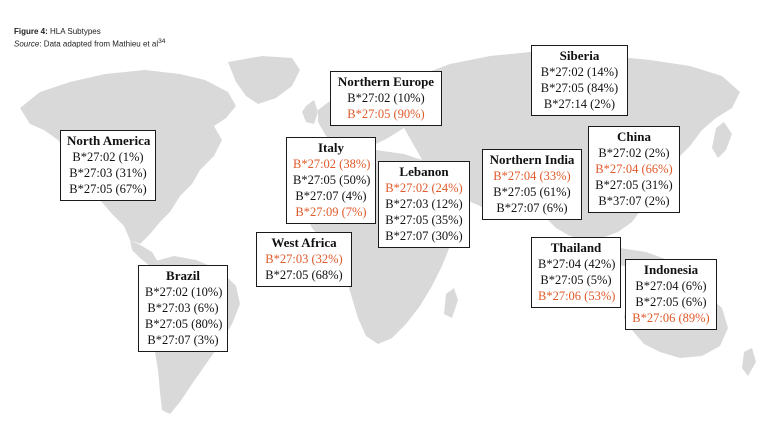 The height and width of the screenshot is (433, 768). Describe the element at coordinates (424, 188) in the screenshot. I see `allele-entry: B*27:02 (24%)` at that location.